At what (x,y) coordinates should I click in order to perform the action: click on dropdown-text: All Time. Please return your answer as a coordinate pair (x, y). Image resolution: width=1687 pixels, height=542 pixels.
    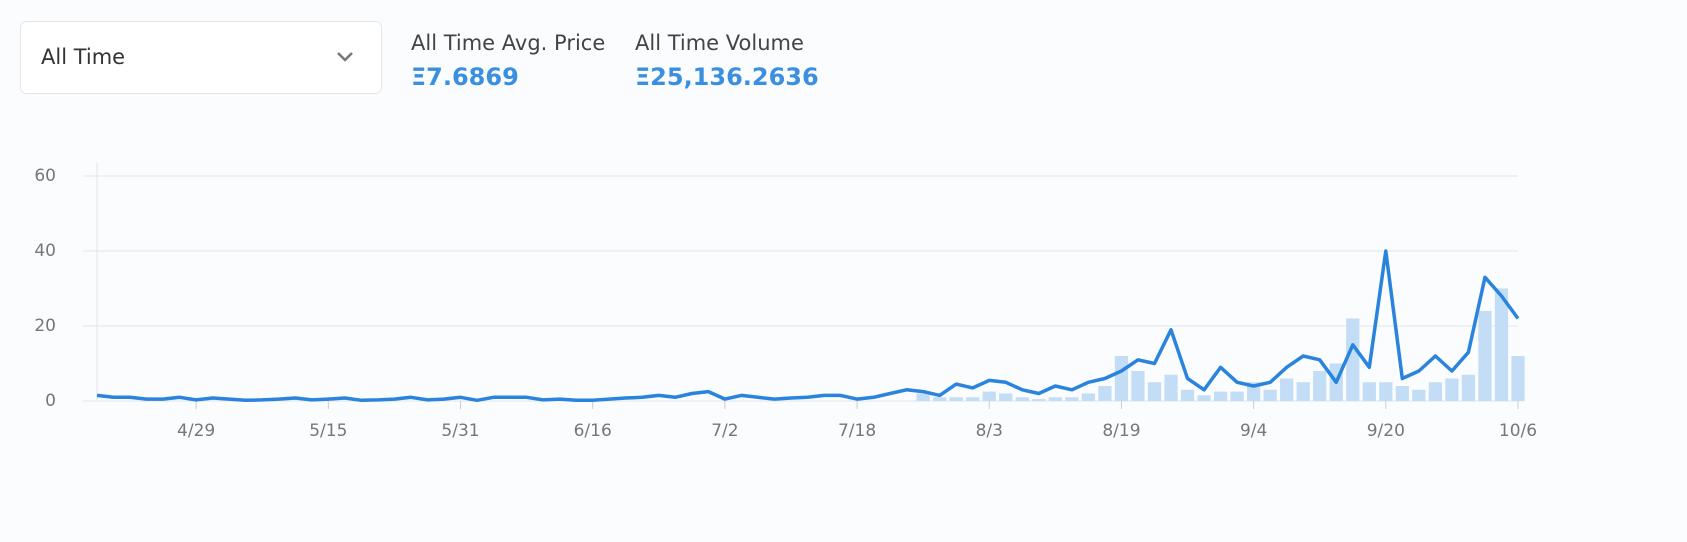
    Looking at the image, I should click on (83, 57).